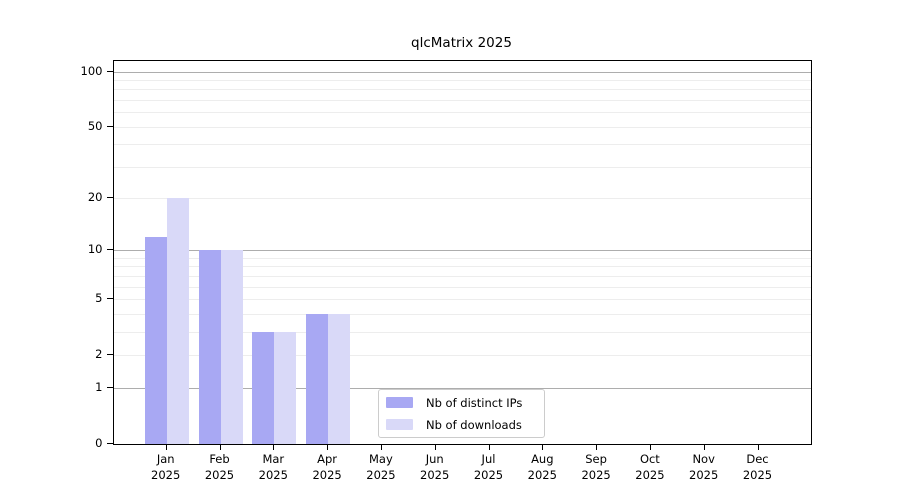 The height and width of the screenshot is (500, 900). Describe the element at coordinates (399, 402) in the screenshot. I see `legend-swatch-distinct-ips` at that location.